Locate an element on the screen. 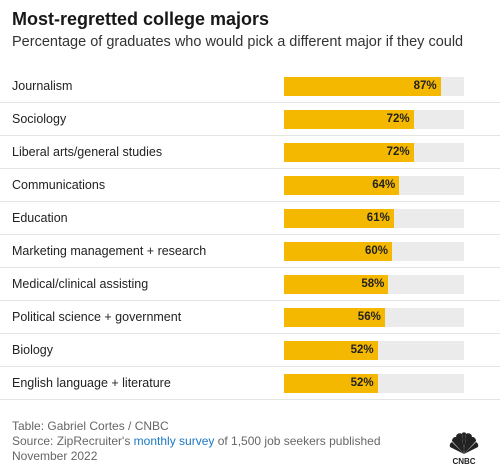 The height and width of the screenshot is (470, 500). cnbc-peacock-logo: CNBC is located at coordinates (464, 449).